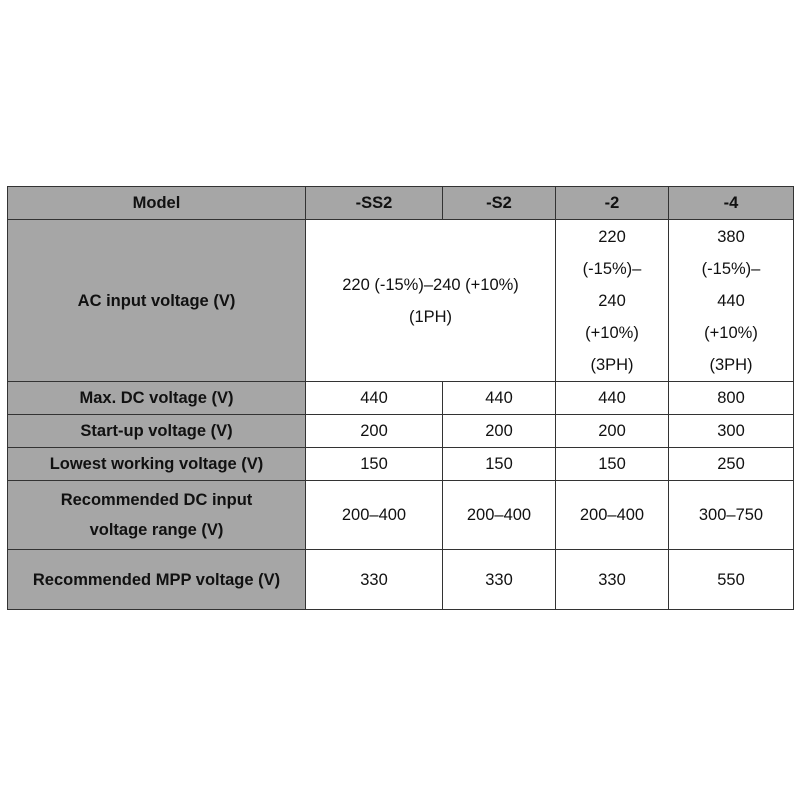  I want to click on ac-input-model-2: 220 (-15%)– 240 (+10%) (3PH), so click(612, 300).